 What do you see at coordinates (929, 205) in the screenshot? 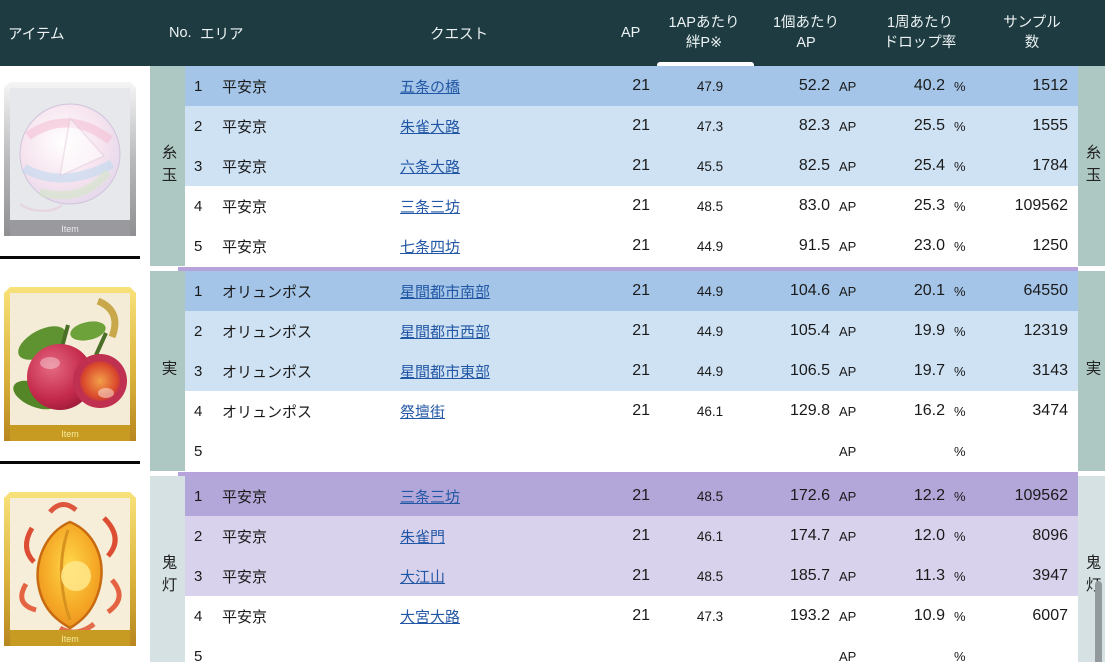
I see `drop-rate-cell: 25.3` at bounding box center [929, 205].